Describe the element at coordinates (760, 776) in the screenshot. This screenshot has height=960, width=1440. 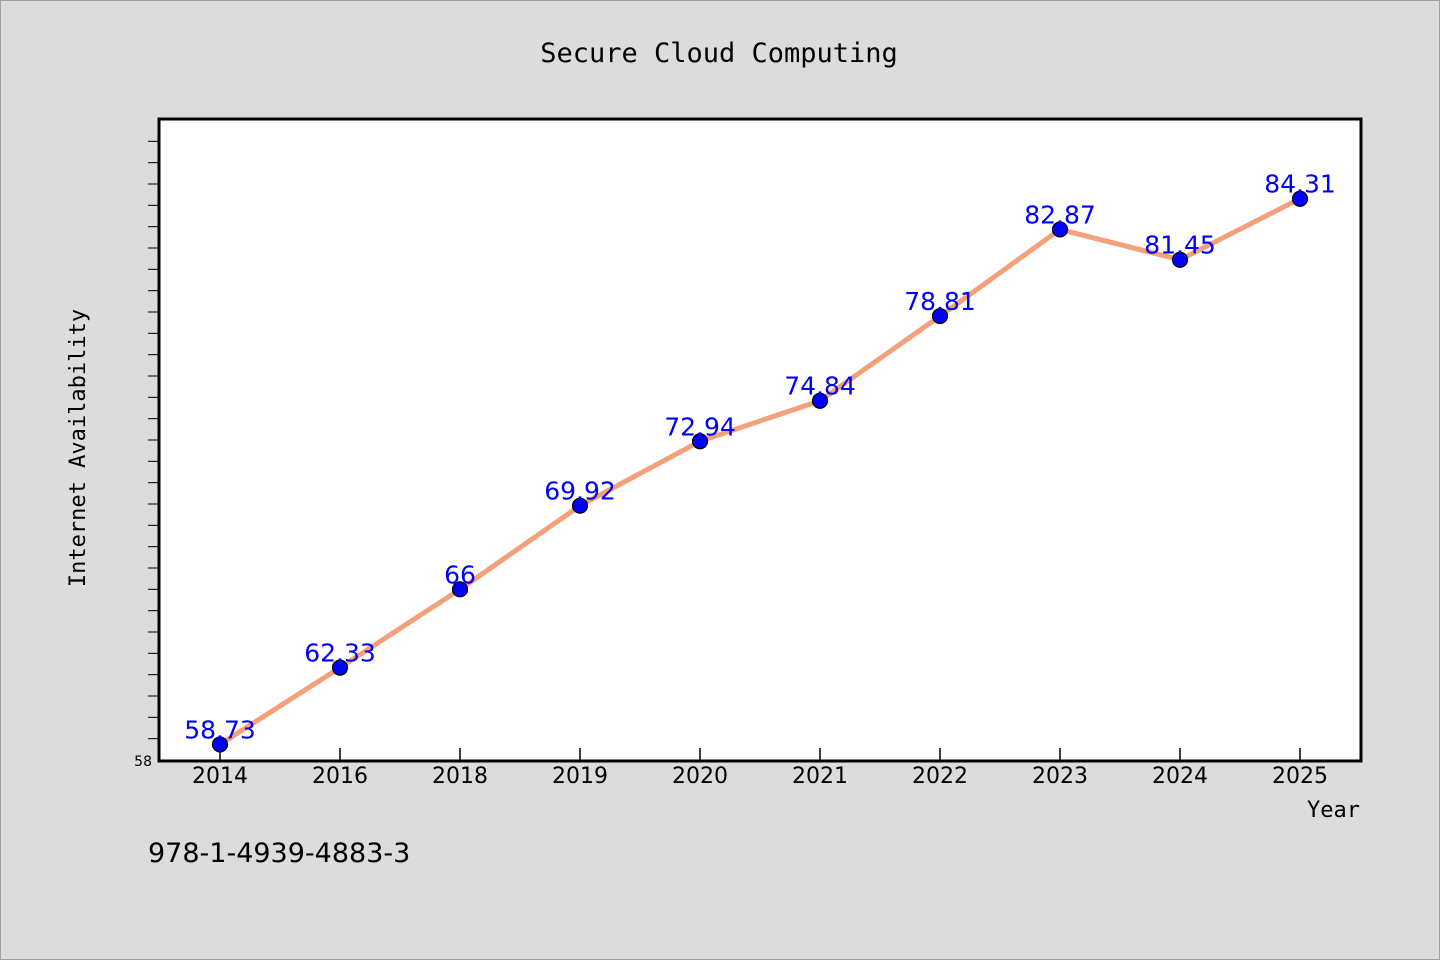
I see `x-axis-tick-labels: 2014 2016 2018 2019 2020 2021 2022 2023 2024 2025` at that location.